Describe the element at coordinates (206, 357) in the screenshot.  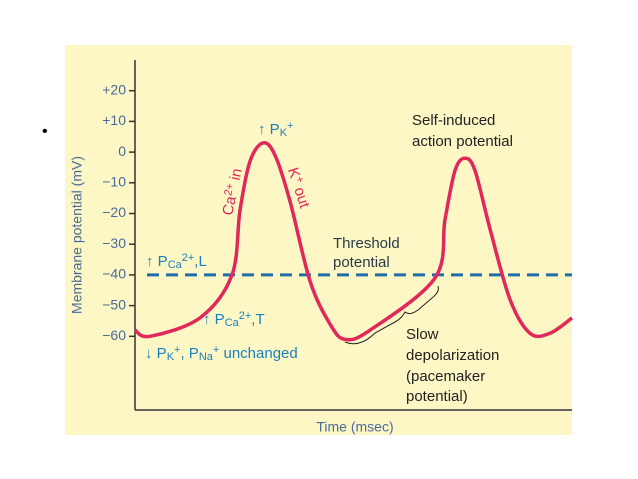
I see `annotation-part: Na` at that location.